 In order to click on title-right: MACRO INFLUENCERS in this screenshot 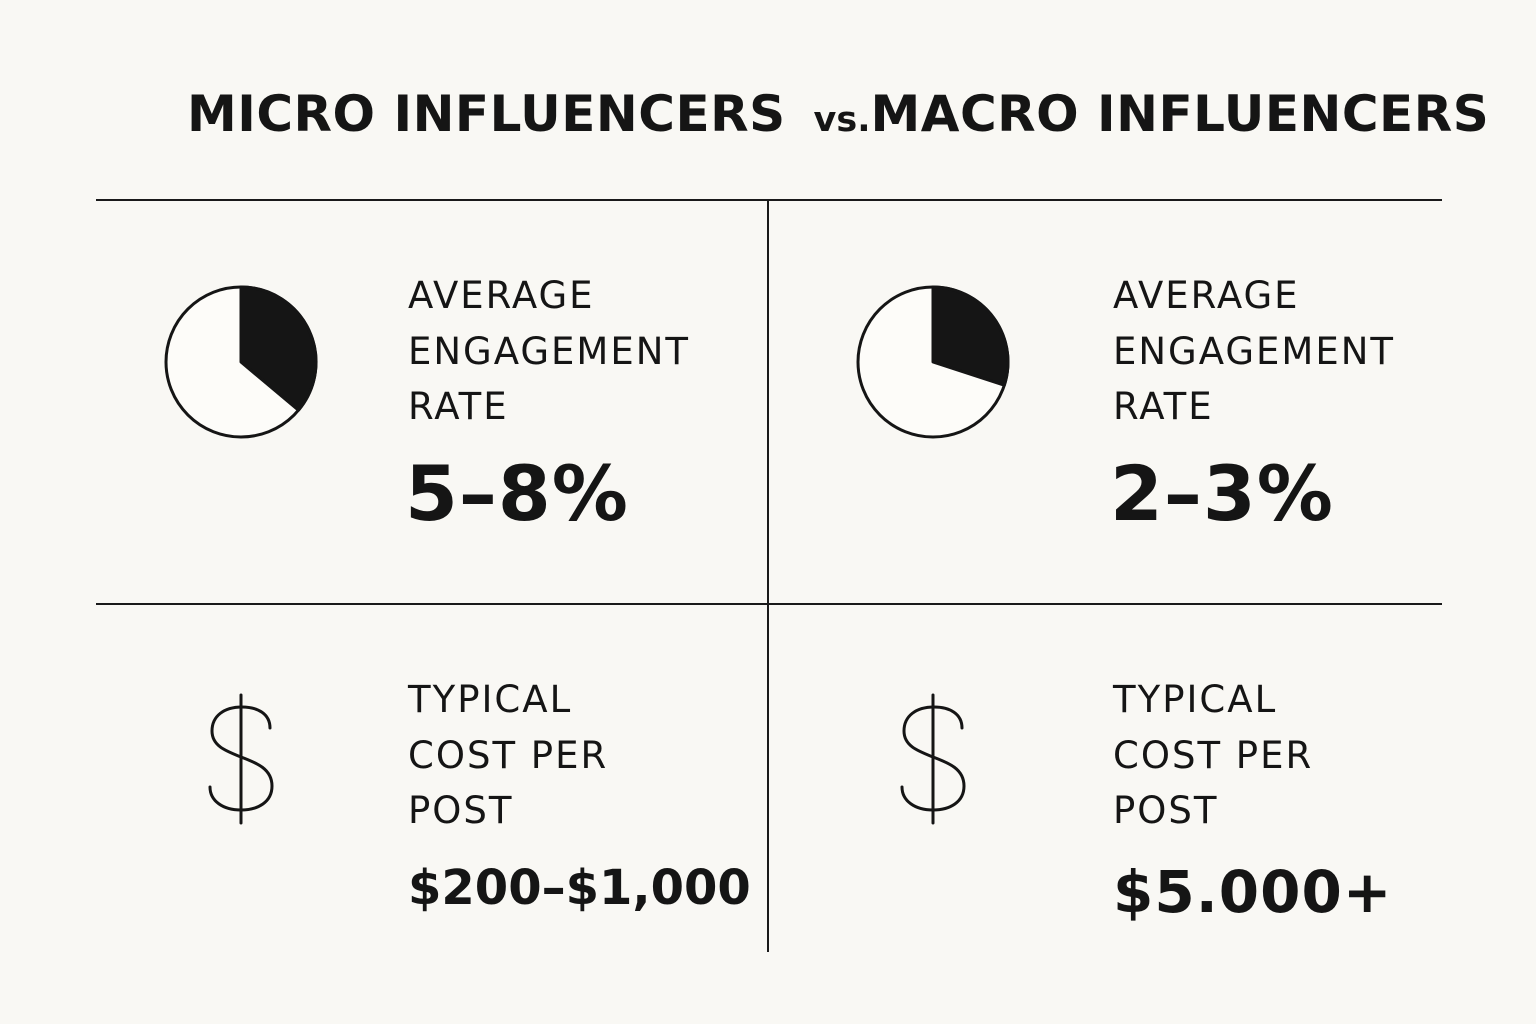, I will do `click(1180, 114)`.